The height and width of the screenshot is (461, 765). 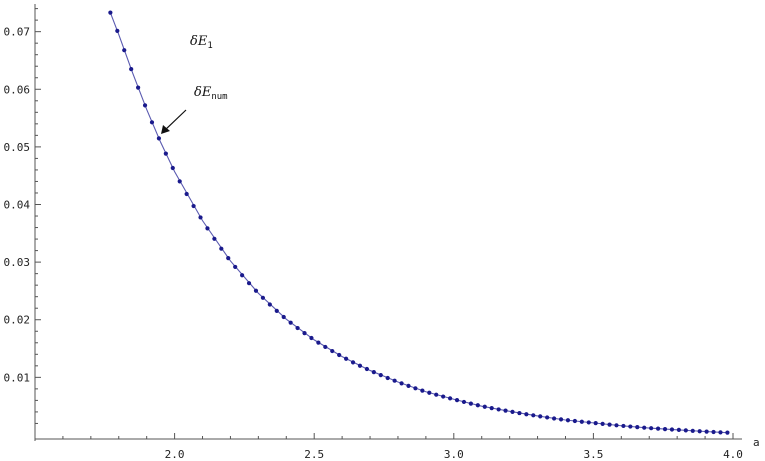 What do you see at coordinates (756, 442) in the screenshot?
I see `x-axis-label: a` at bounding box center [756, 442].